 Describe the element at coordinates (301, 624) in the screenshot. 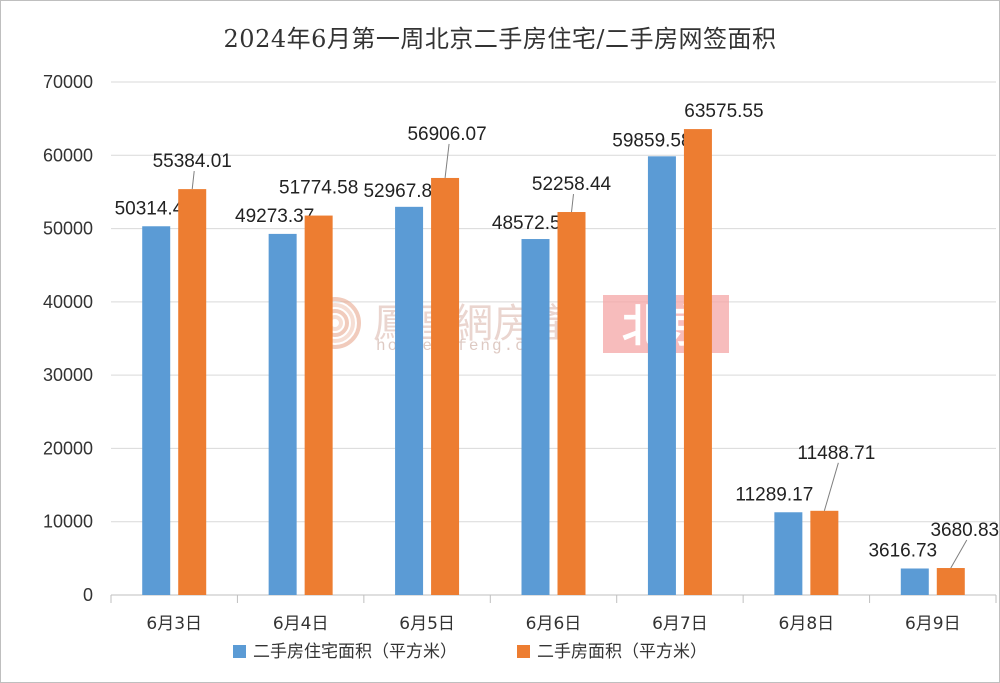

I see `x-tick-label: 6月4日` at that location.